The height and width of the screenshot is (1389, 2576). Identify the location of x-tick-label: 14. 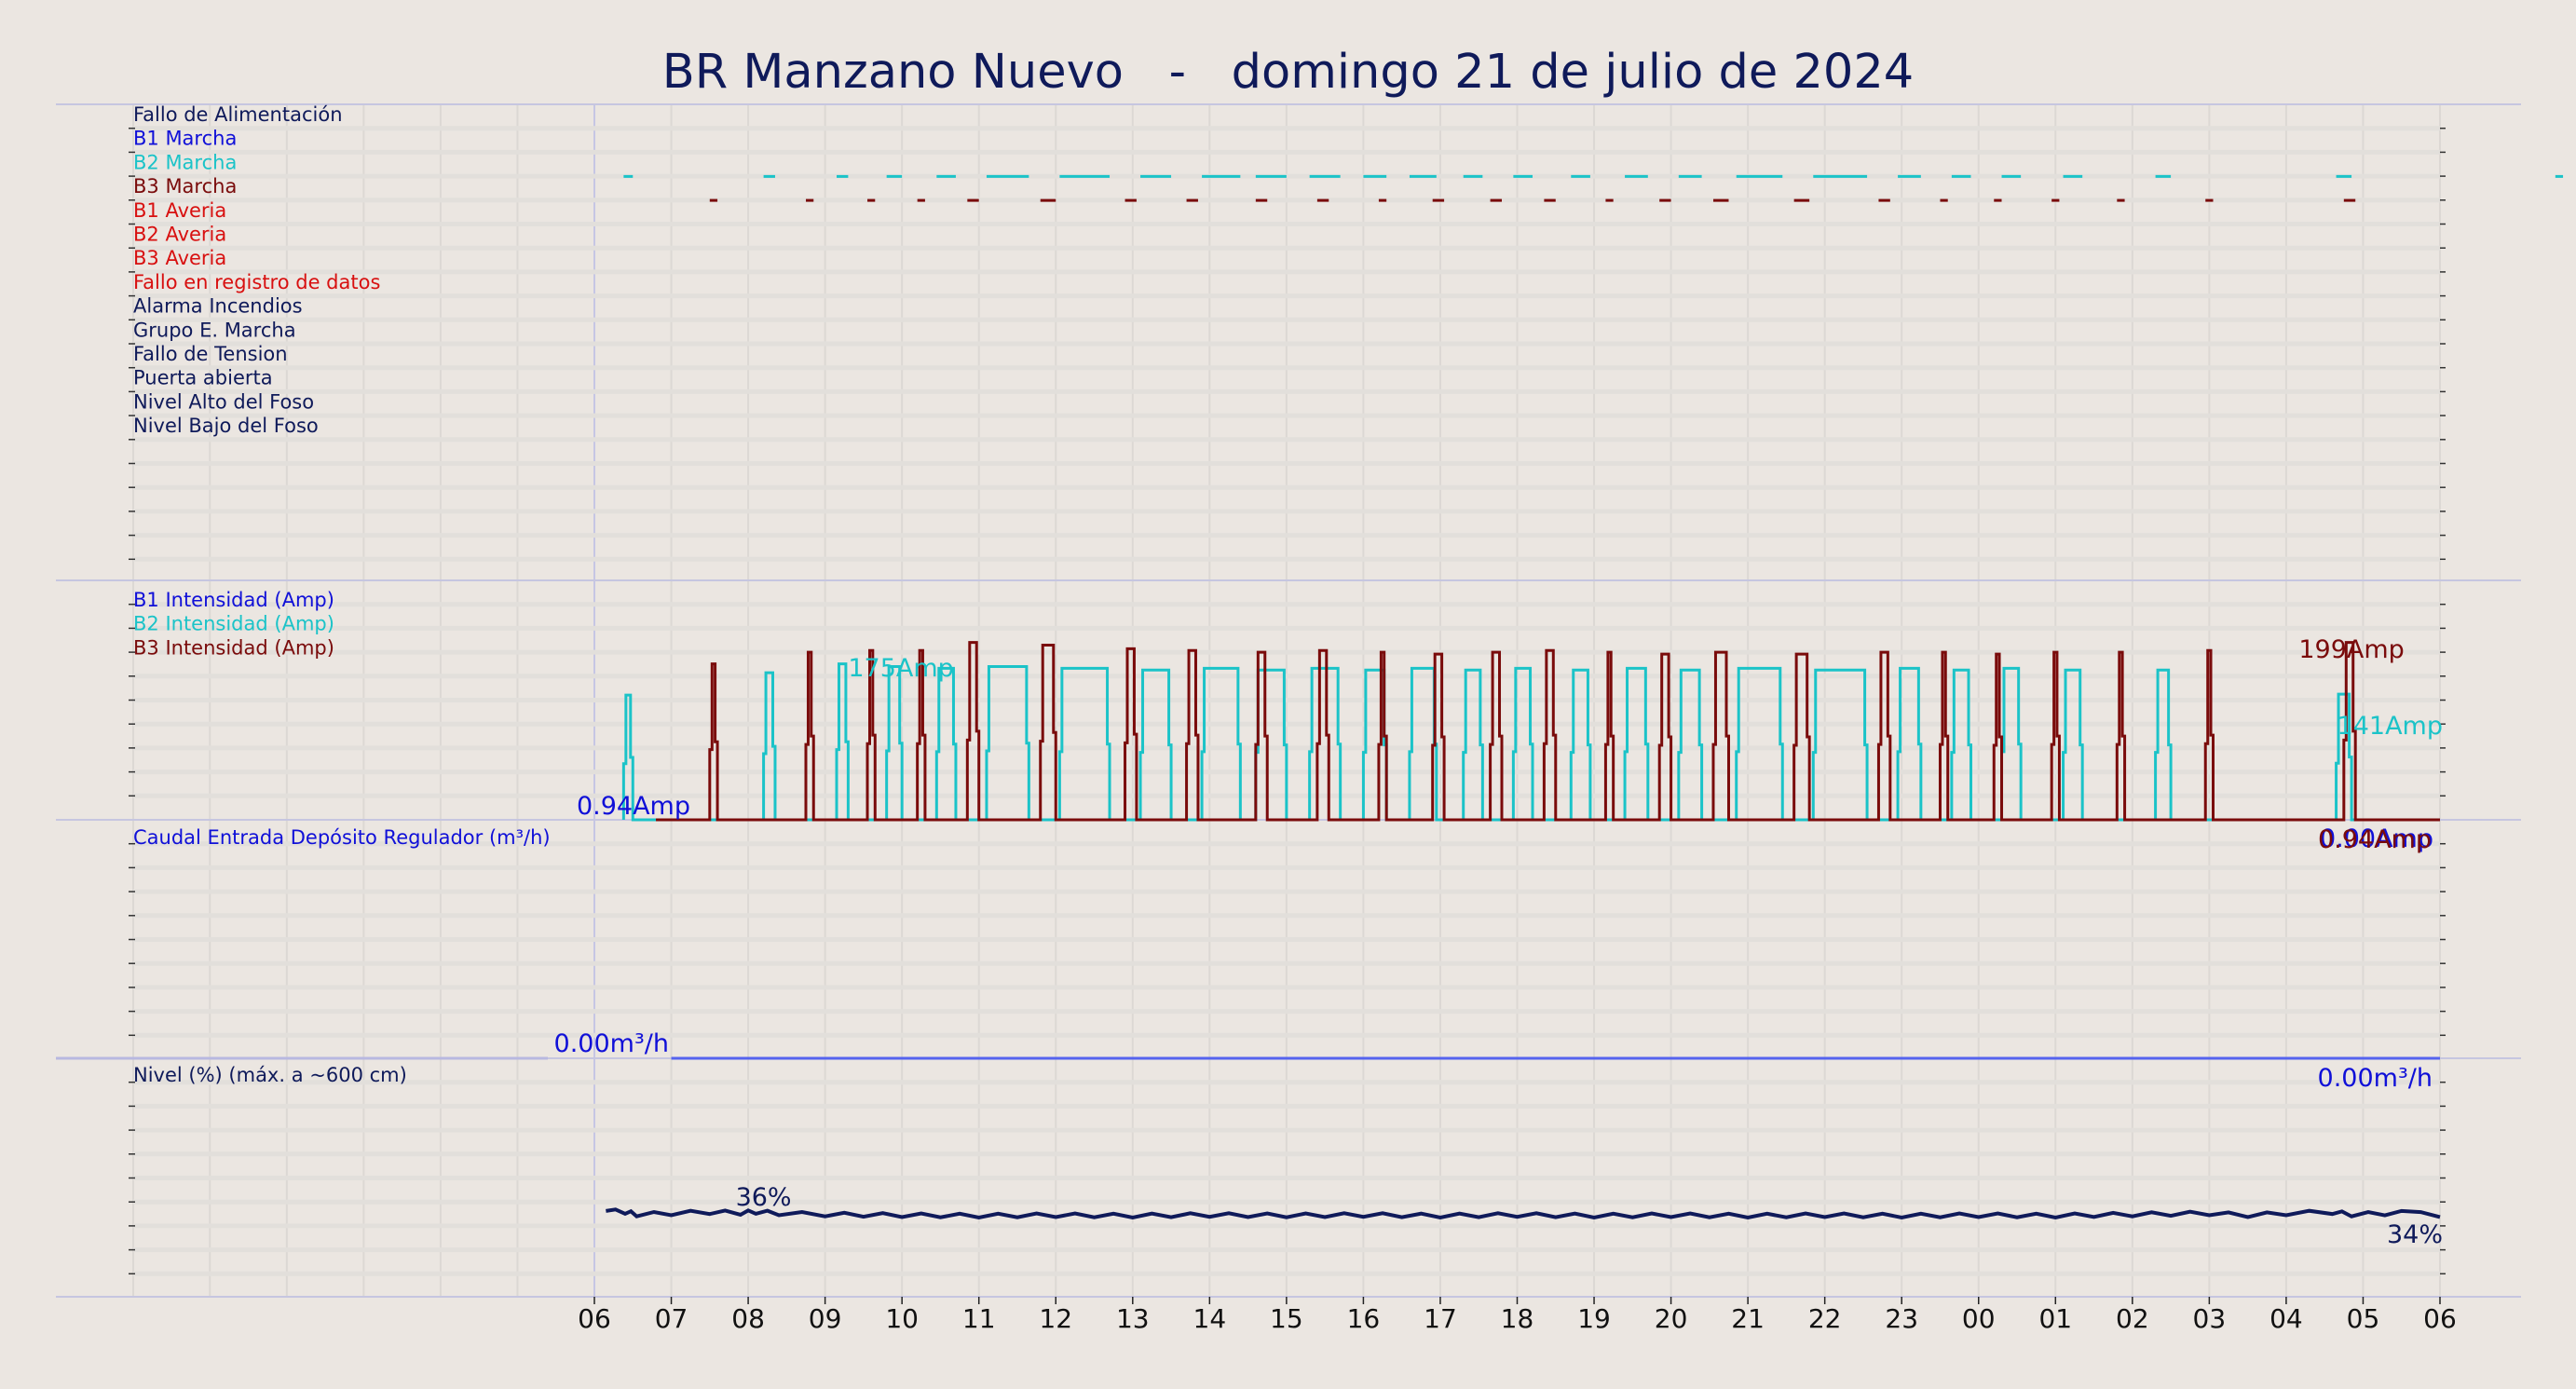
(1210, 1318).